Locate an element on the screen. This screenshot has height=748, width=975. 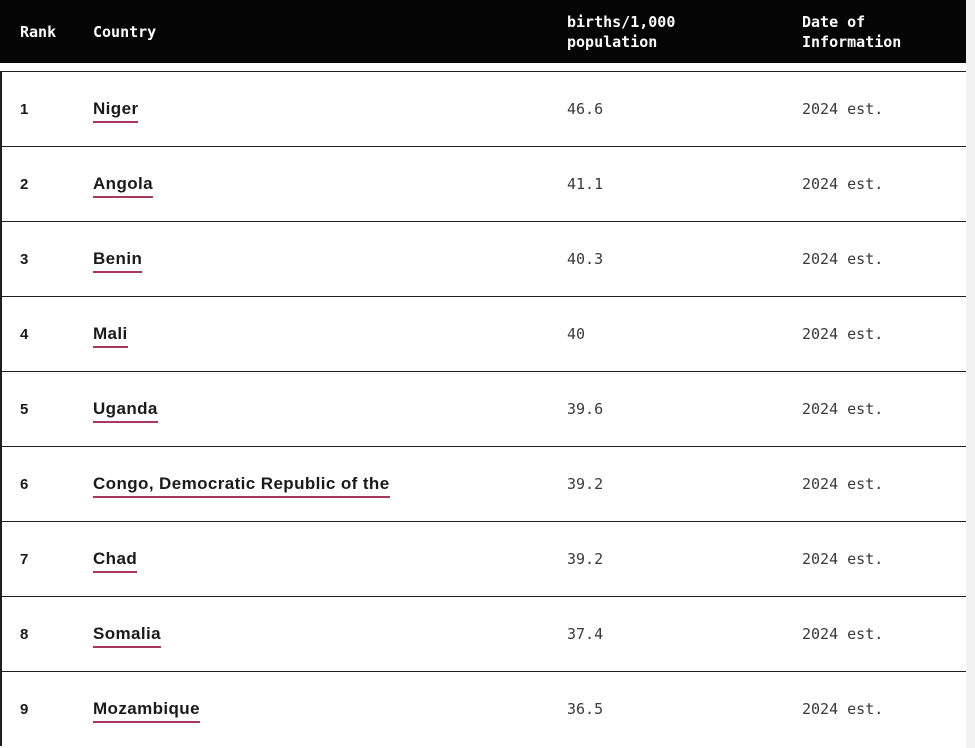
table-row: 8 Somalia 37.4 2024 est. is located at coordinates (484, 633).